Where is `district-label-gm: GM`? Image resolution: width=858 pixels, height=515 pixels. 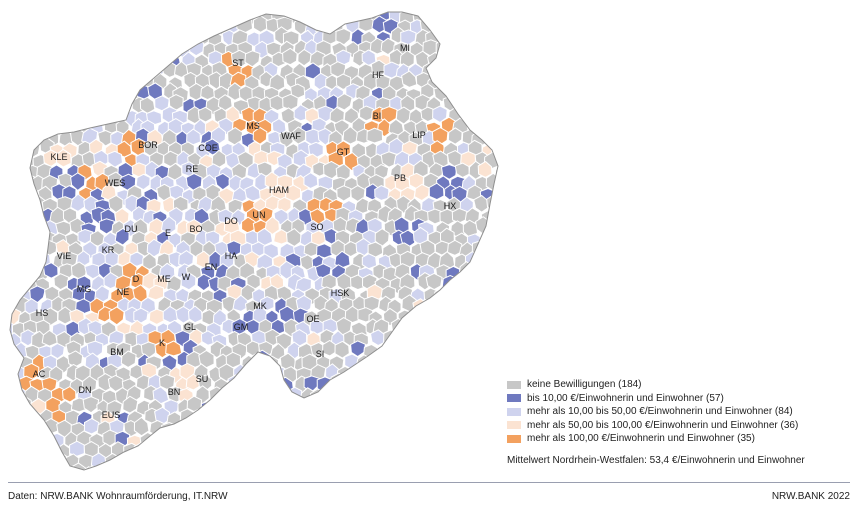
district-label-gm: GM is located at coordinates (241, 327).